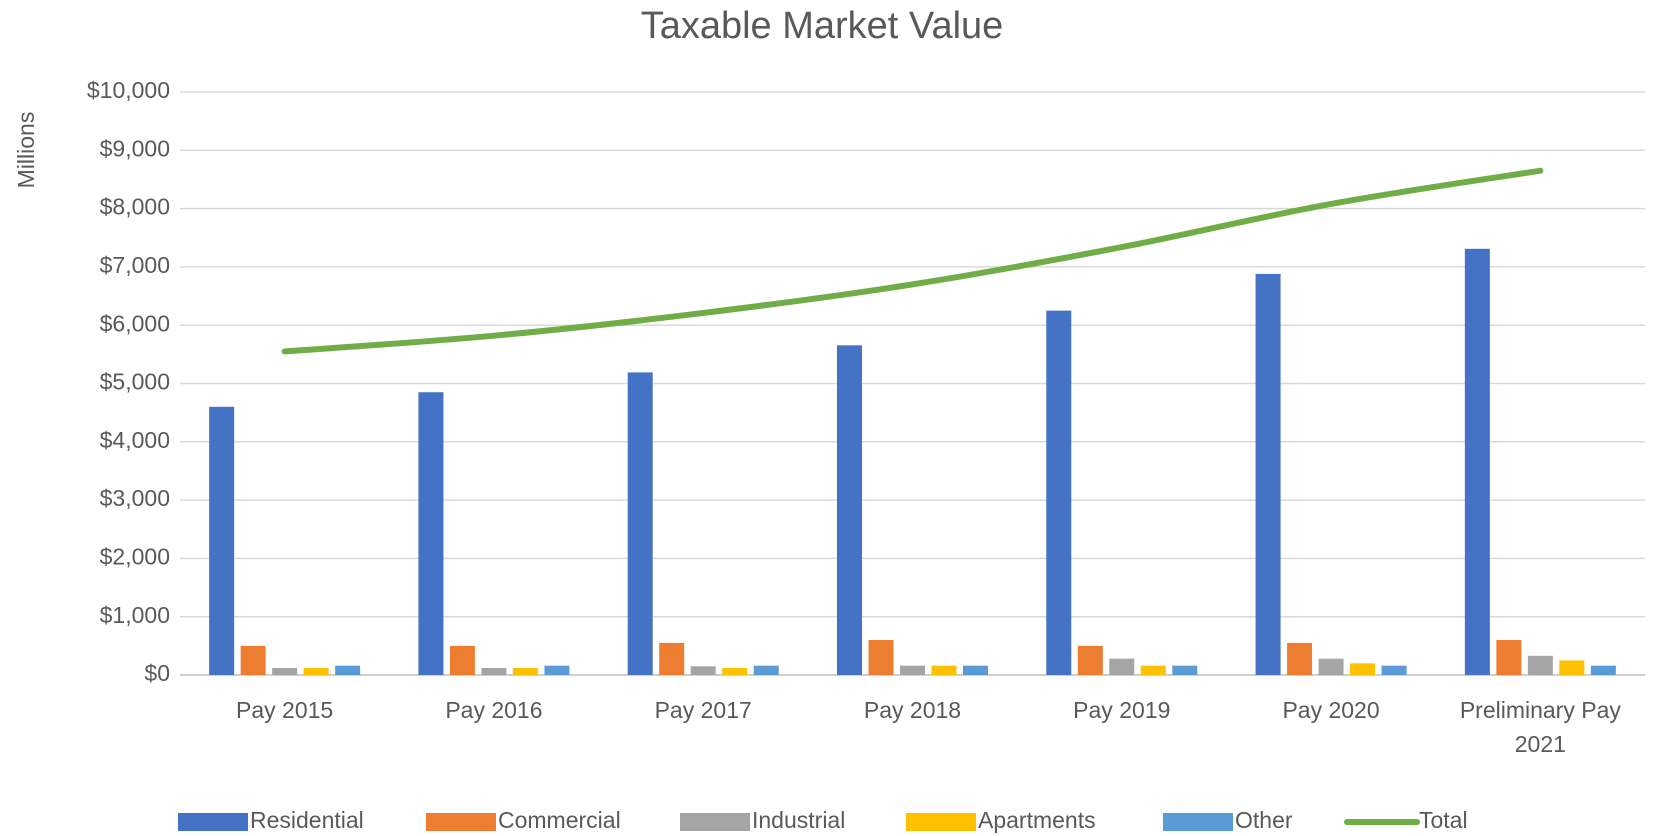 The width and height of the screenshot is (1654, 836). Describe the element at coordinates (135, 265) in the screenshot. I see `y-tick-label: $7,000` at that location.